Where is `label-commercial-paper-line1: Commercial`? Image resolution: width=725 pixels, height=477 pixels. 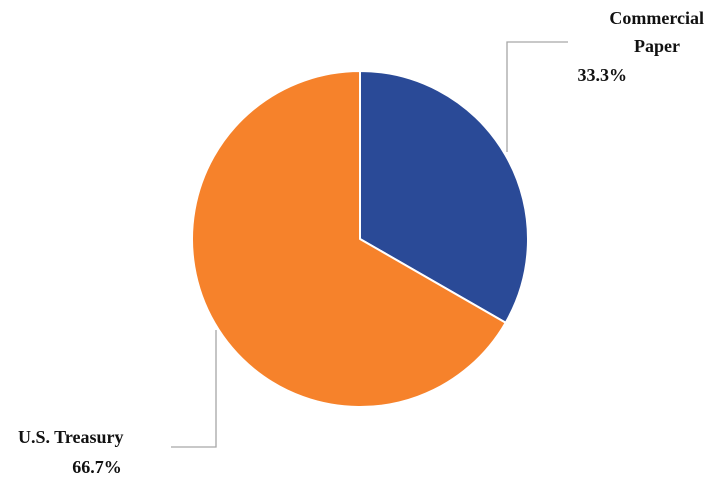
label-commercial-paper-line1: Commercial is located at coordinates (656, 18).